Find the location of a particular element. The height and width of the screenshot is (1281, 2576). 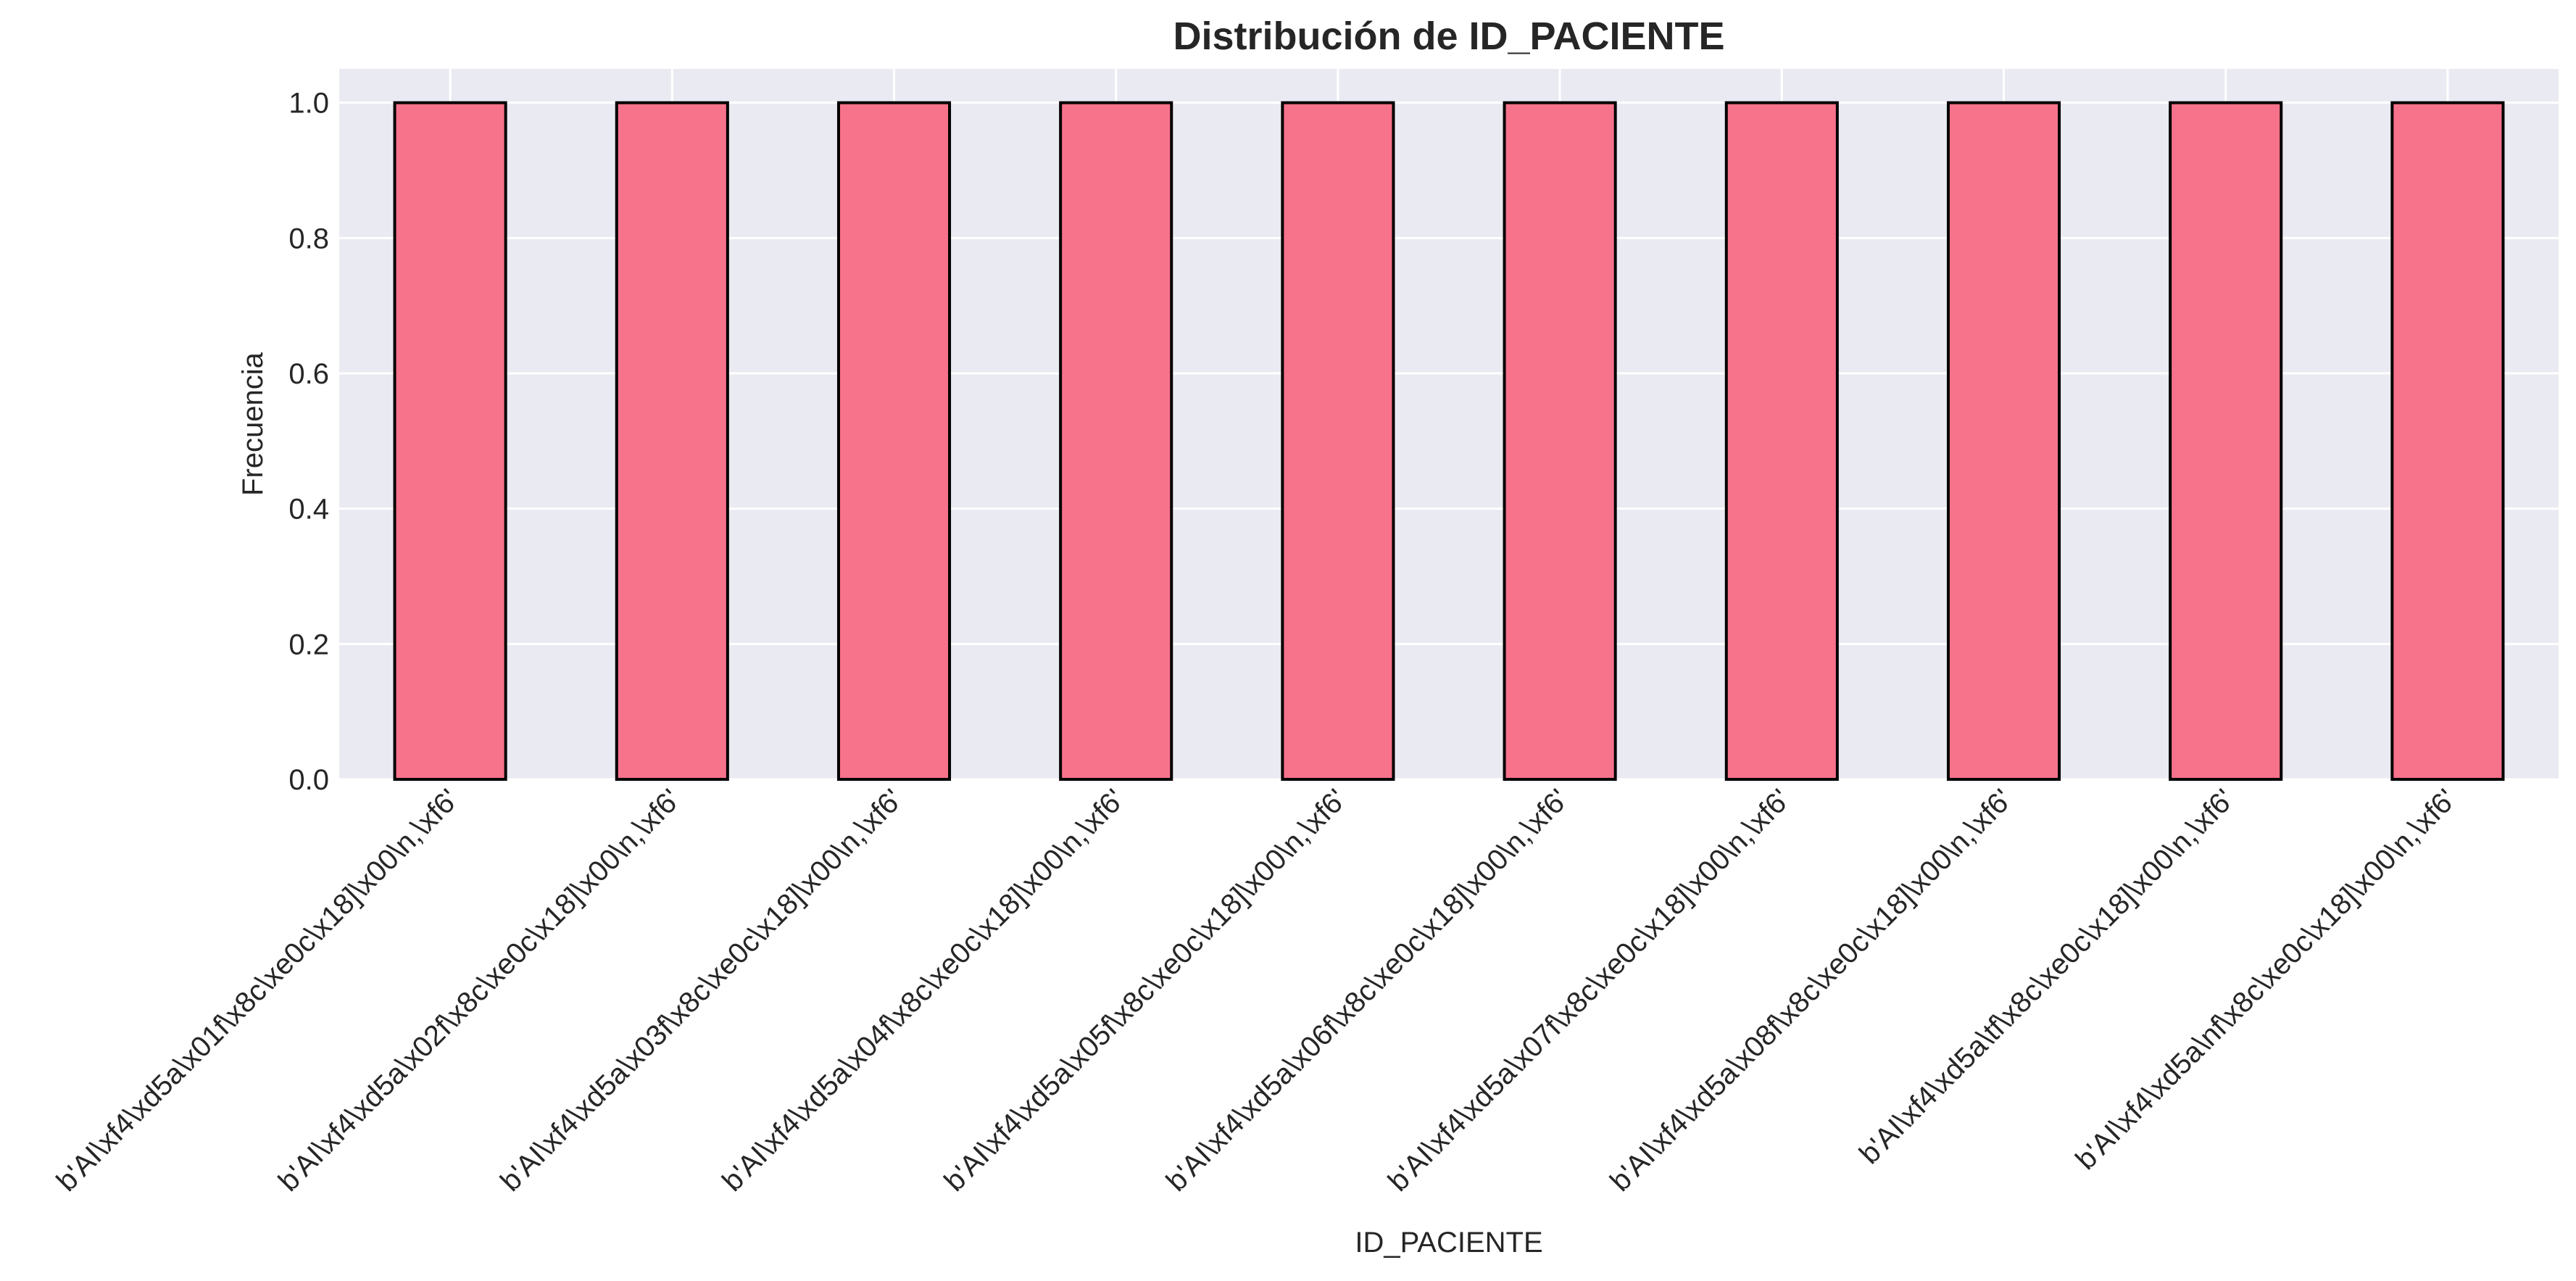

y-tick-label: 1.0 is located at coordinates (308, 104).